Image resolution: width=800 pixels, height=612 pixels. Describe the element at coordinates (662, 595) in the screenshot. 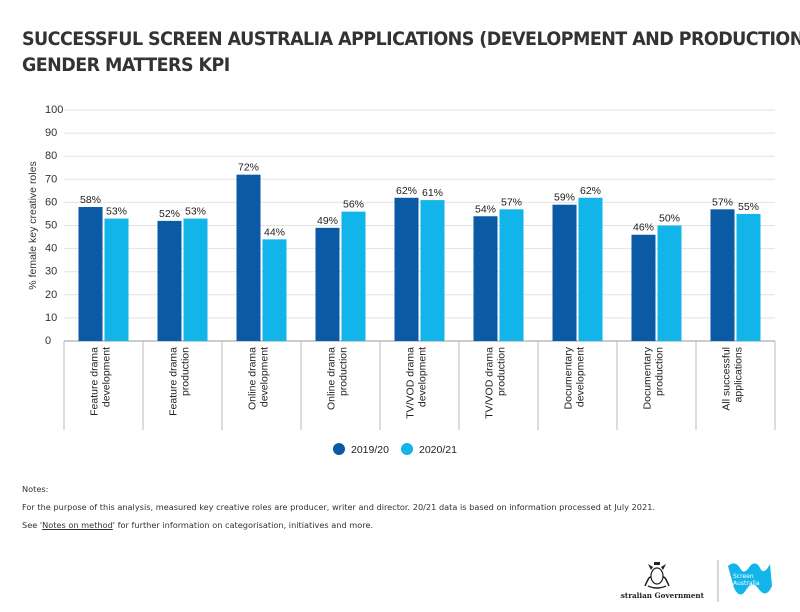

I see `australian-government-text: Australian Government` at that location.